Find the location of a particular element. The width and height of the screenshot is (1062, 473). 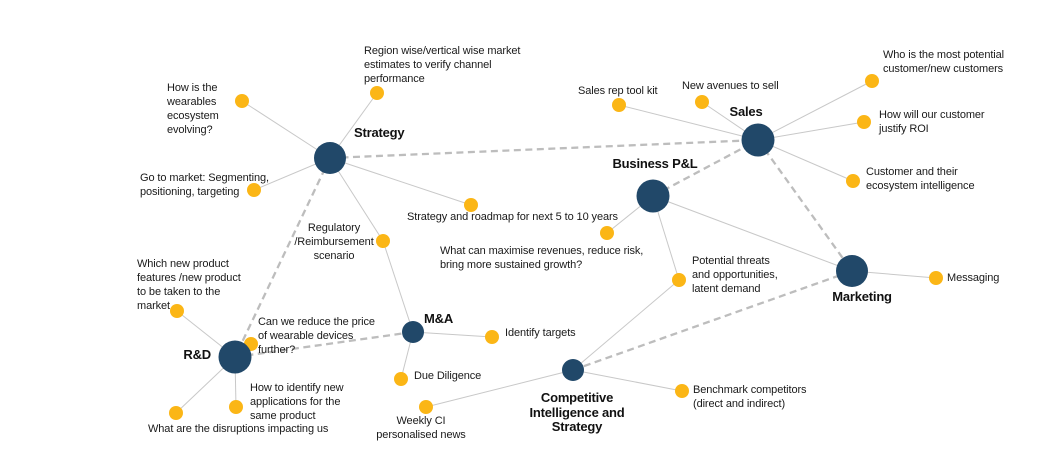

label-line: Identify targets is located at coordinates (540, 333).